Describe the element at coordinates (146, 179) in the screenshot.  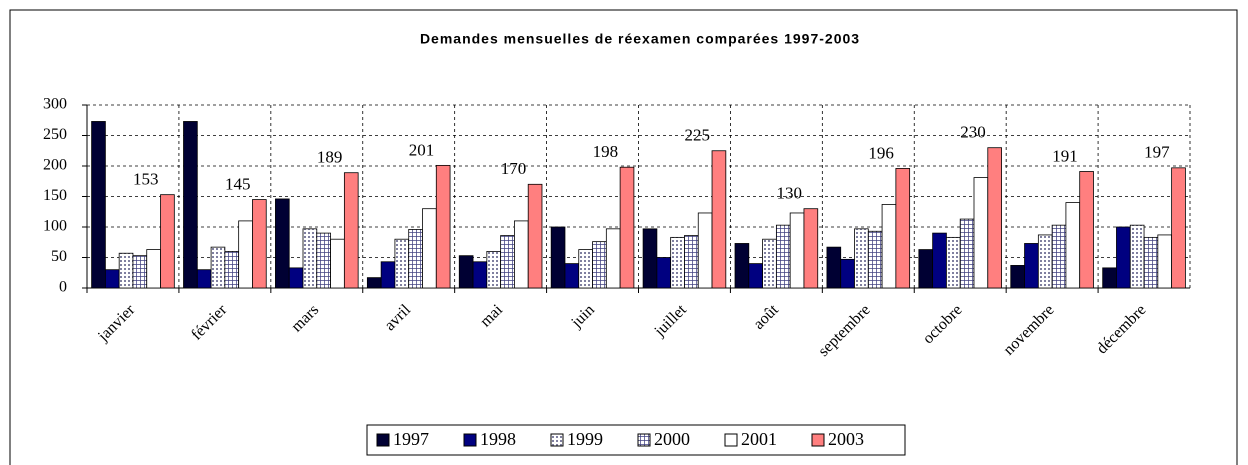
I see `data-label: 153` at that location.